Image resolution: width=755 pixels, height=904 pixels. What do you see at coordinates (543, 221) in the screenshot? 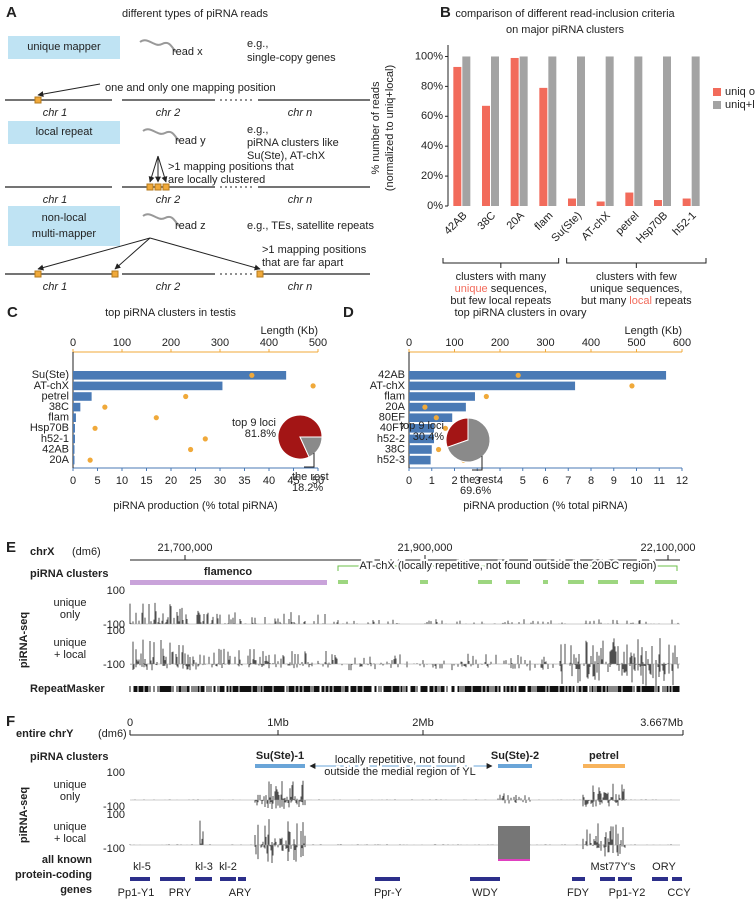
I see `x-tick-label: flam` at bounding box center [543, 221].